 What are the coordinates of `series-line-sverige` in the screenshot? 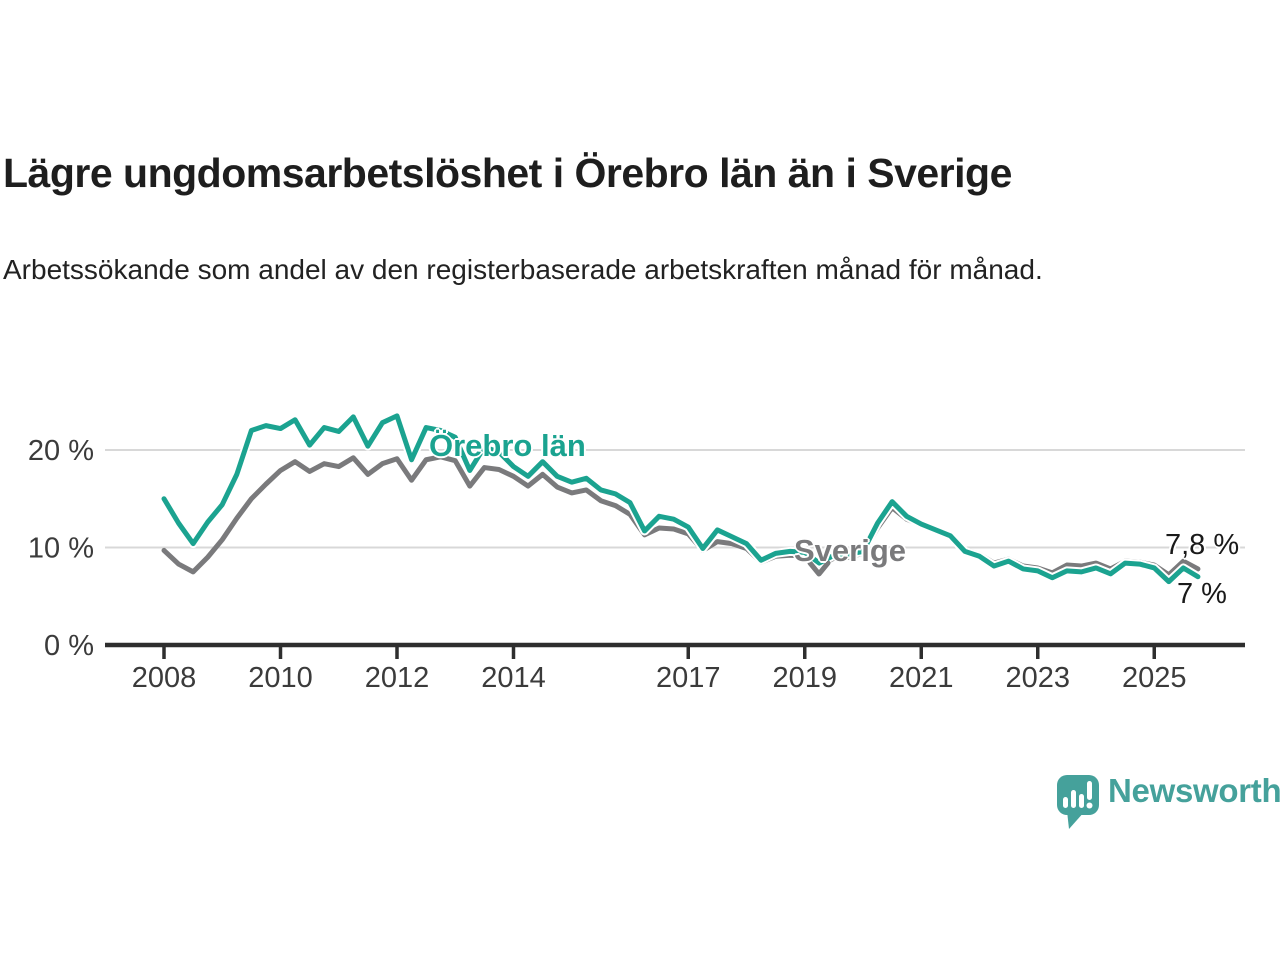 It's located at (681, 516).